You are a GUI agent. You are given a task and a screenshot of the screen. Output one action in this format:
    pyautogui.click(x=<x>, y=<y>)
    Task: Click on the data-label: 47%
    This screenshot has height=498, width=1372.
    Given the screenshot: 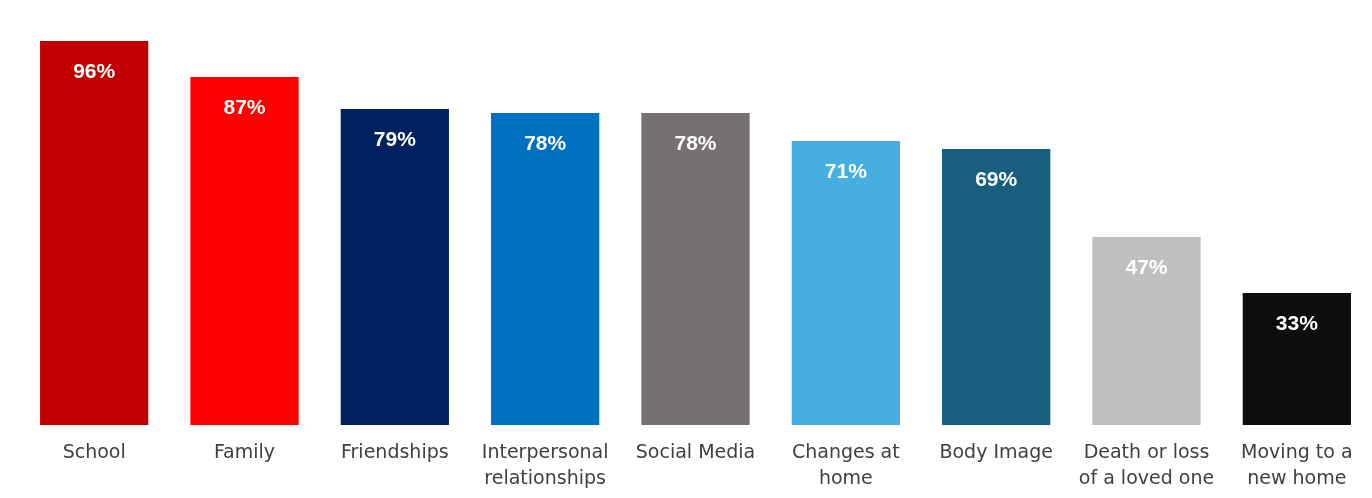 What is the action you would take?
    pyautogui.click(x=1146, y=266)
    